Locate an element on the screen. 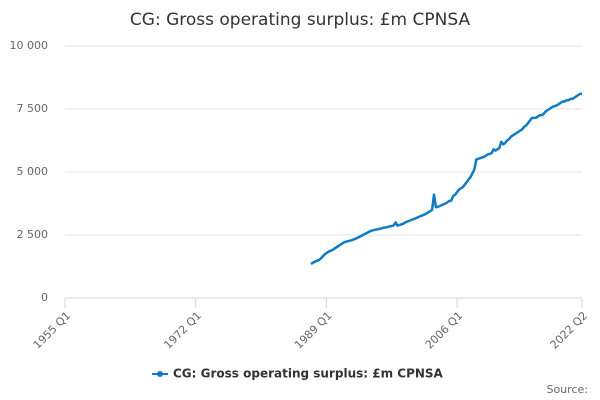 The image size is (600, 400). y-tick-label: 0 is located at coordinates (44, 297).